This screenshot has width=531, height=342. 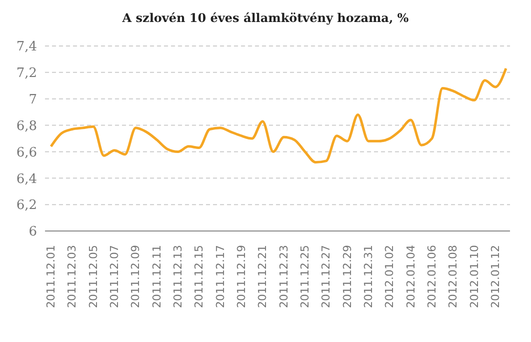 What do you see at coordinates (474, 276) in the screenshot?
I see `x-tick-label: 2012.01.10` at bounding box center [474, 276].